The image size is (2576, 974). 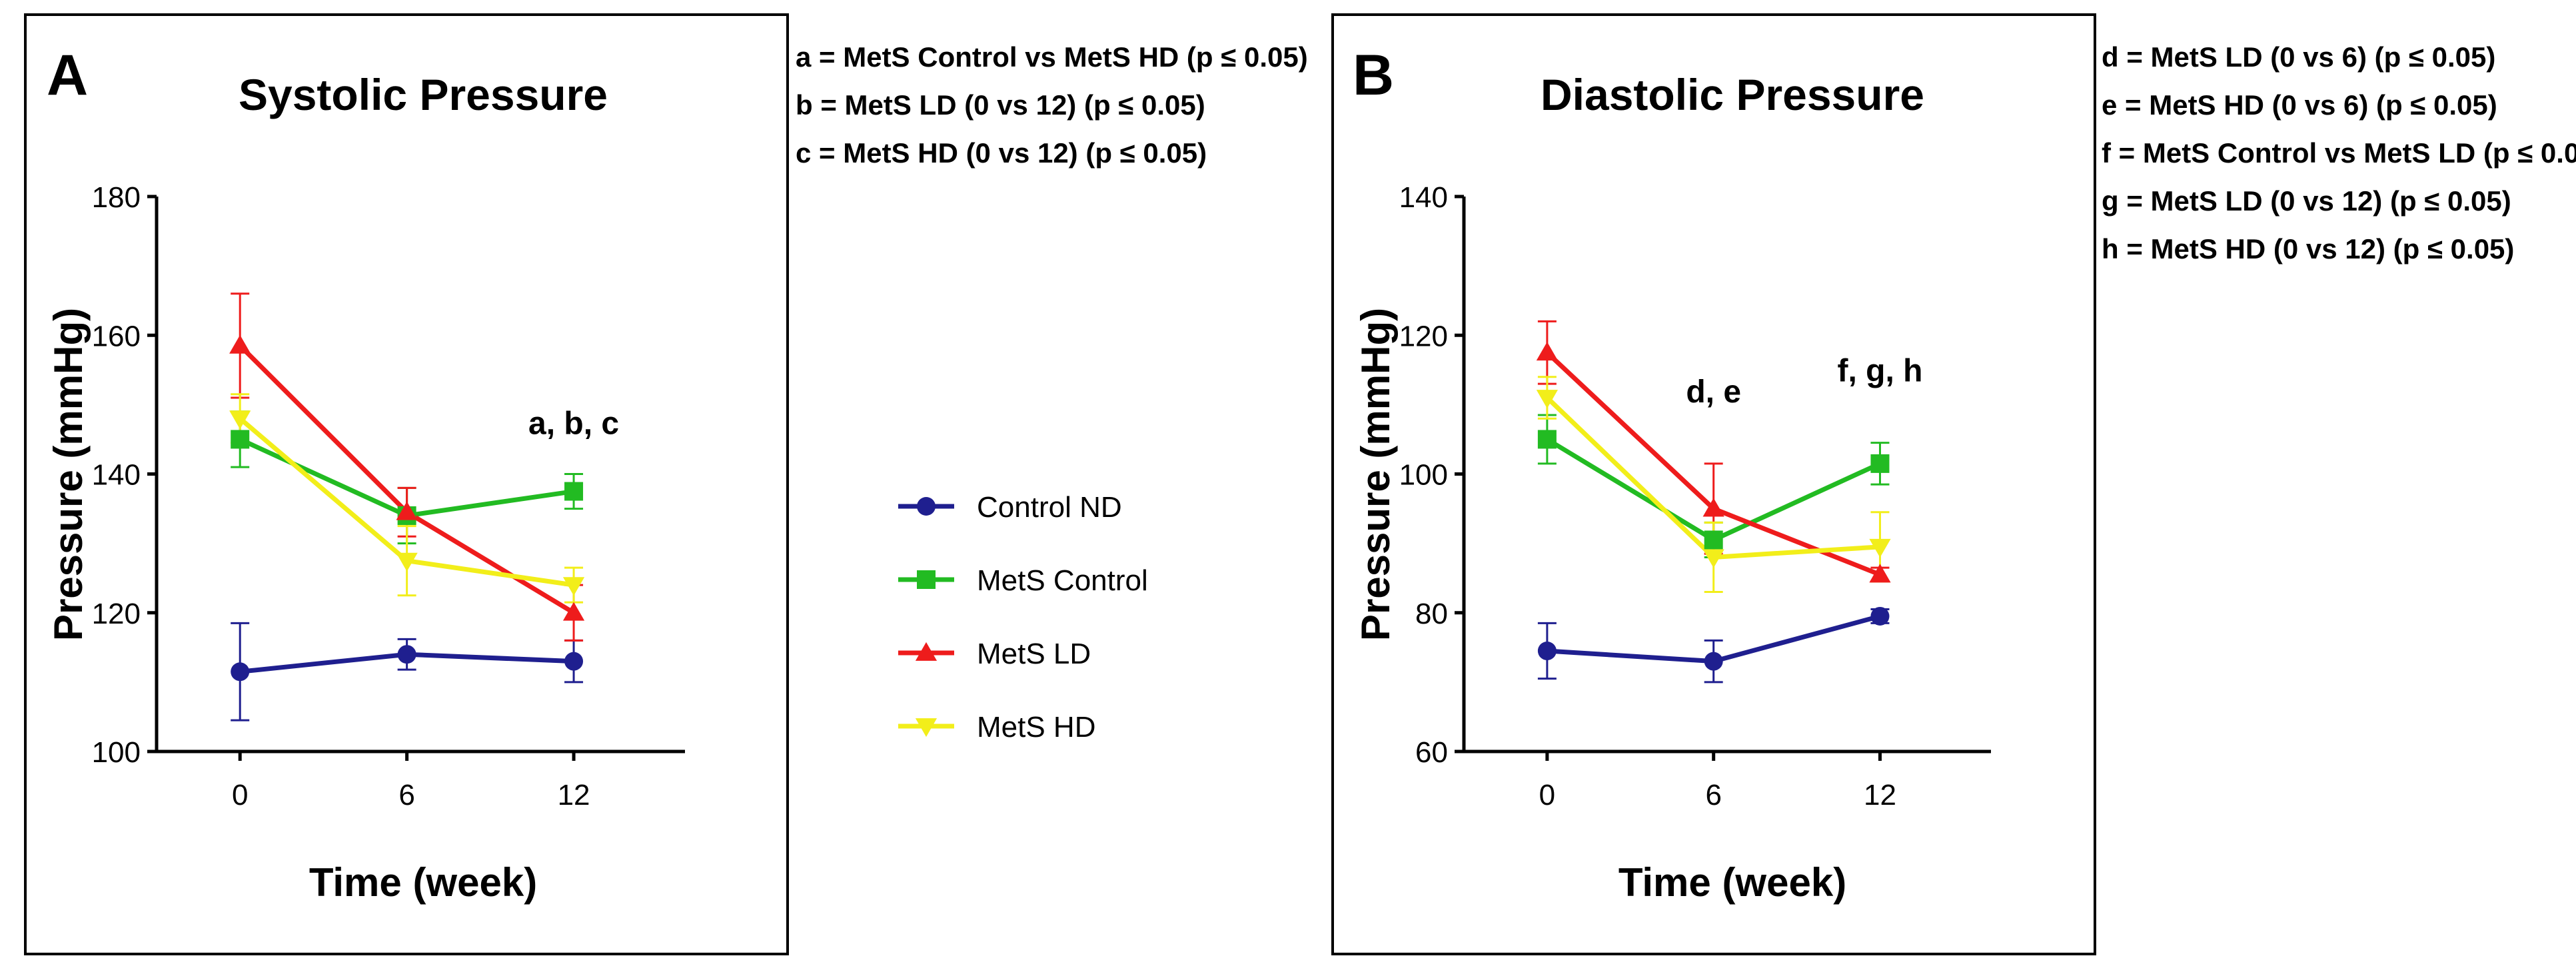 What do you see at coordinates (2306, 201) in the screenshot?
I see `panel-b-key-g: g = MetS LD (0 vs 12) (p ≤ 0.05)` at bounding box center [2306, 201].